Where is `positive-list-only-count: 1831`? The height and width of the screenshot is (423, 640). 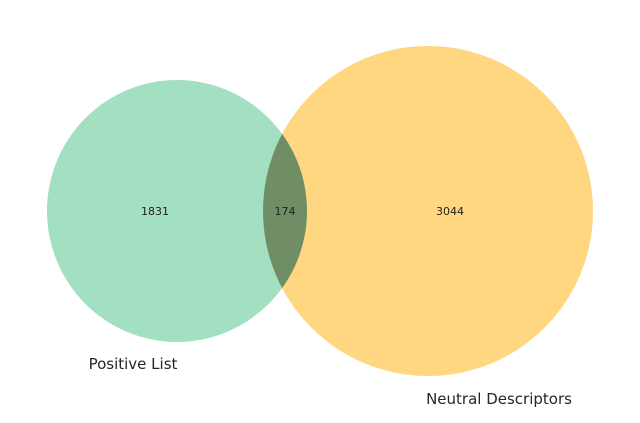 positive-list-only-count: 1831 is located at coordinates (155, 211).